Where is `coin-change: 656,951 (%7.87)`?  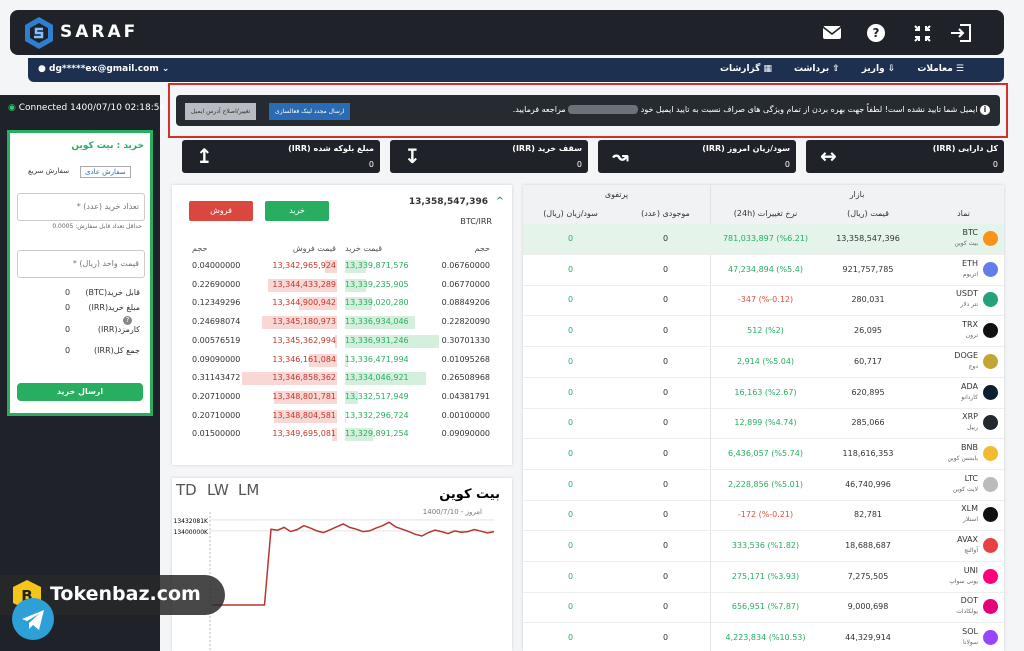
coin-change: 656,951 (%7.87) is located at coordinates (765, 607).